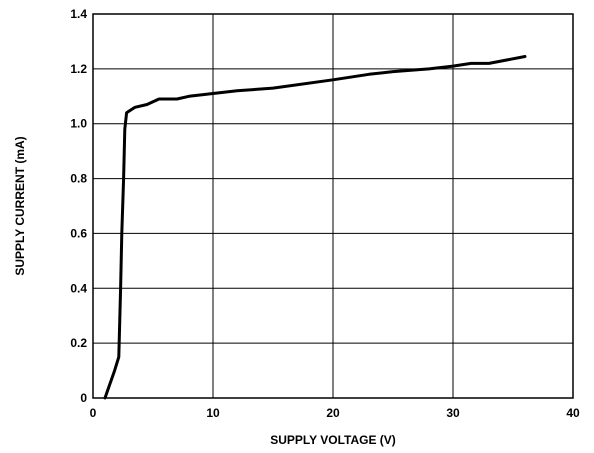  I want to click on y-tick-label: 0.4, so click(78, 288).